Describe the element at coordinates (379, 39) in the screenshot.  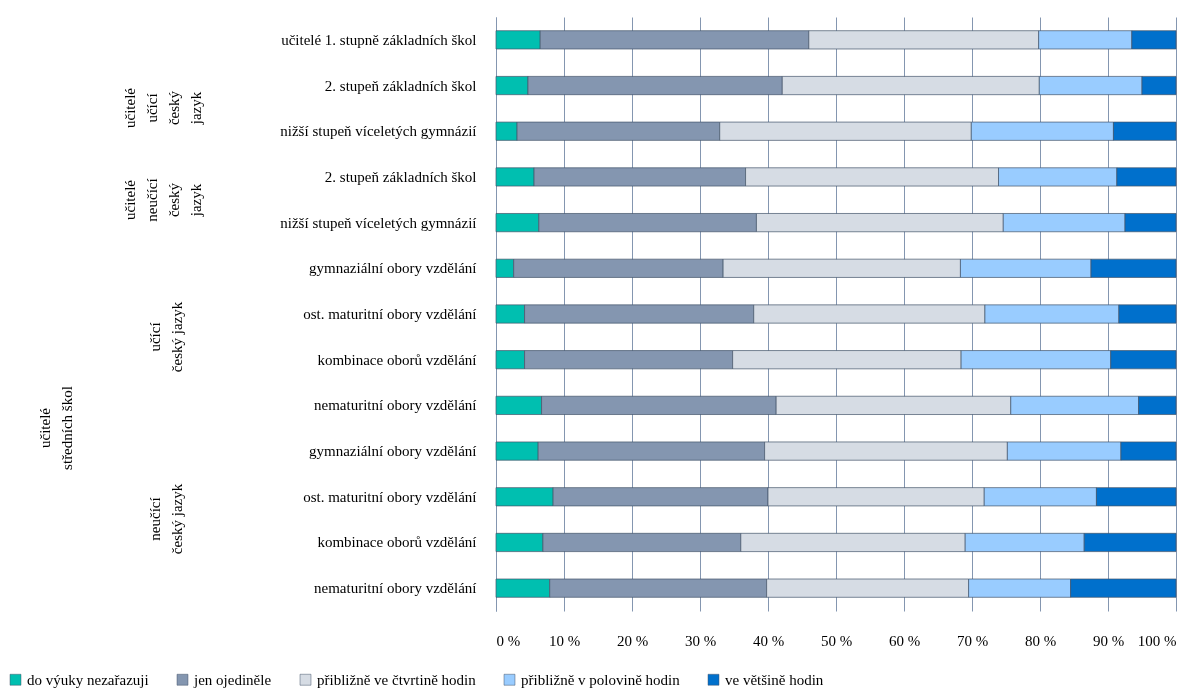
I see `y-tick-label: učitelé 1. stupně základních škol` at that location.